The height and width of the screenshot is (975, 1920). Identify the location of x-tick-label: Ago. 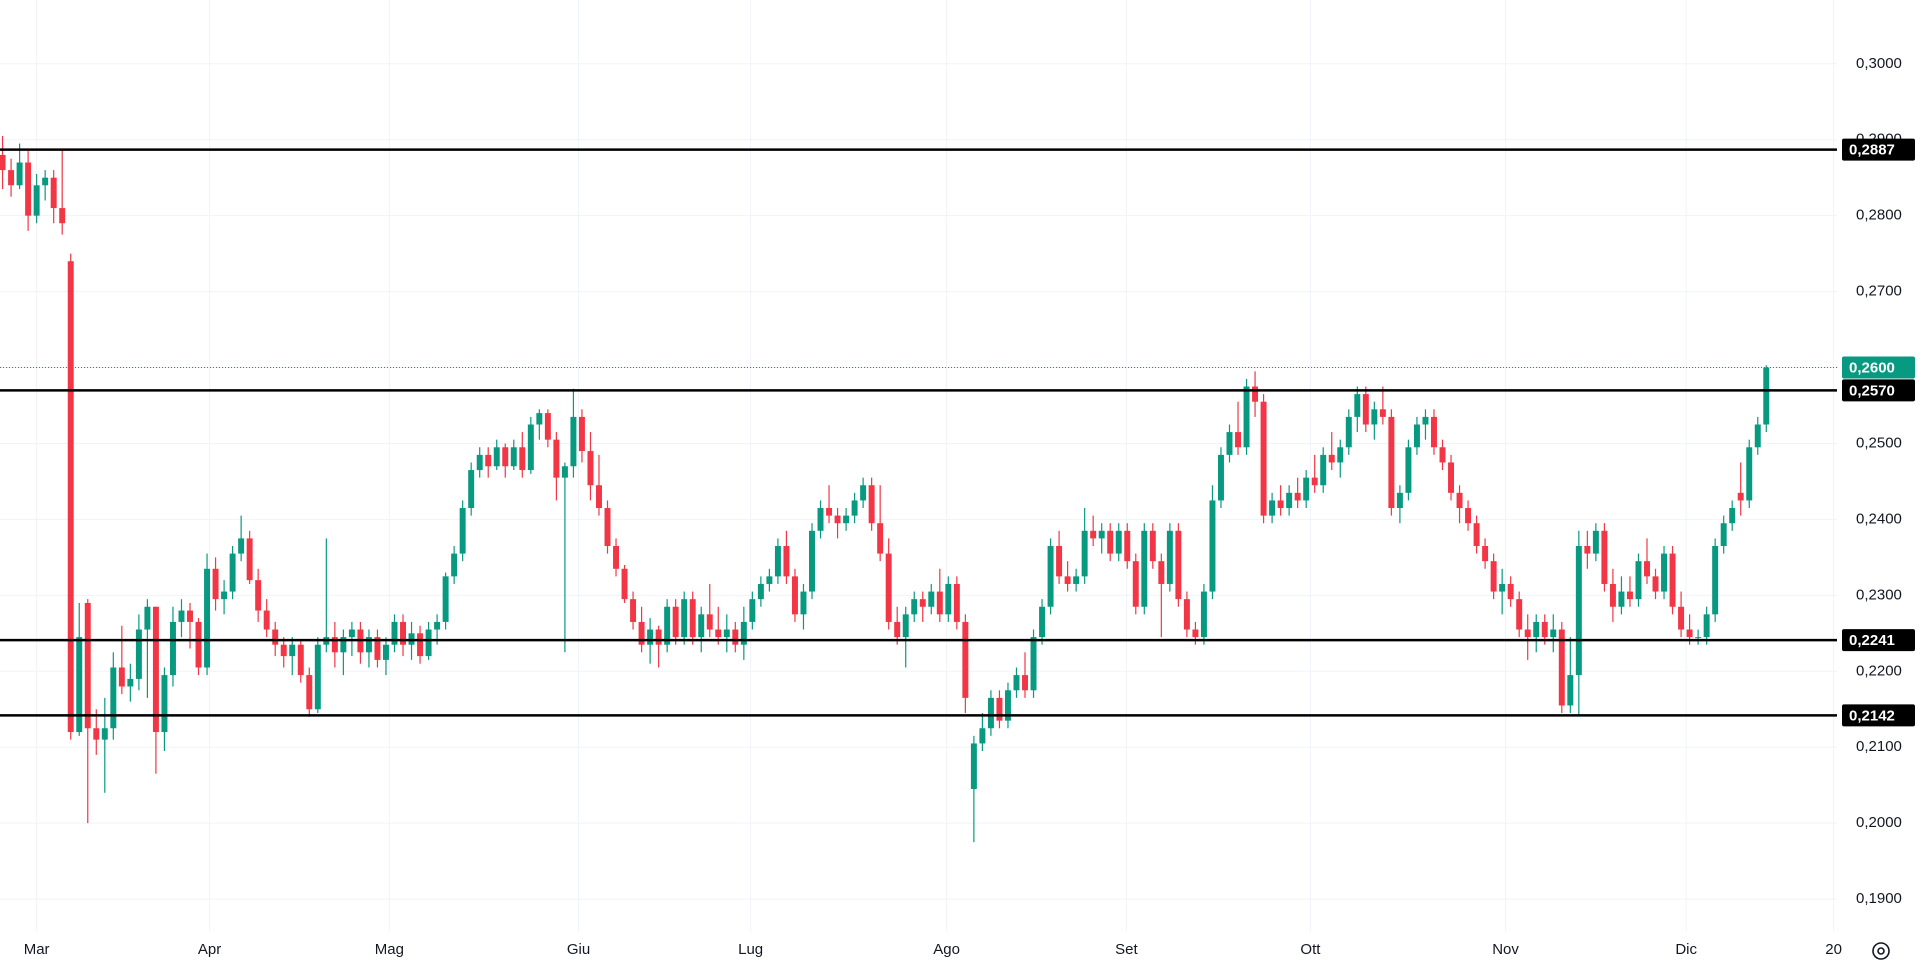
(946, 949).